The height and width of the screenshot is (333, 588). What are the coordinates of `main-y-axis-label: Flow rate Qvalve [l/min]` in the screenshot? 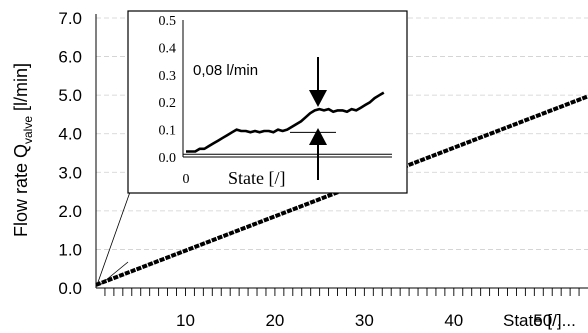 It's located at (23, 150).